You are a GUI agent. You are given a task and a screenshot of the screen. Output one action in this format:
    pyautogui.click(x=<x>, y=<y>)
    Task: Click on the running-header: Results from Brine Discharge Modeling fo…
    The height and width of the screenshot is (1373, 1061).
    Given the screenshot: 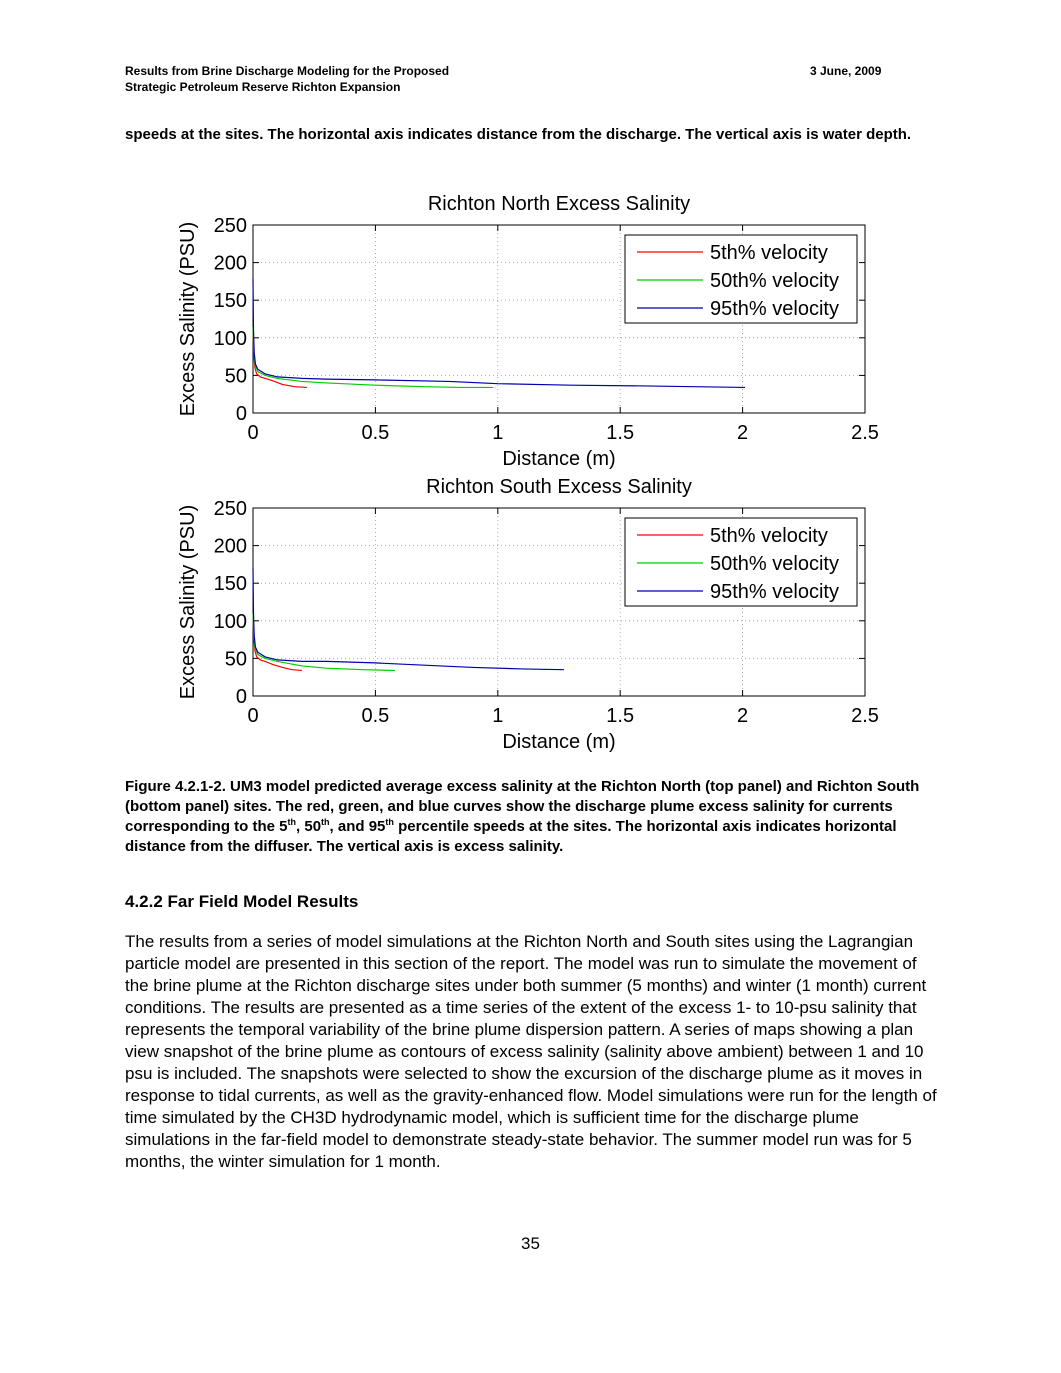 What is the action you would take?
    pyautogui.click(x=287, y=79)
    